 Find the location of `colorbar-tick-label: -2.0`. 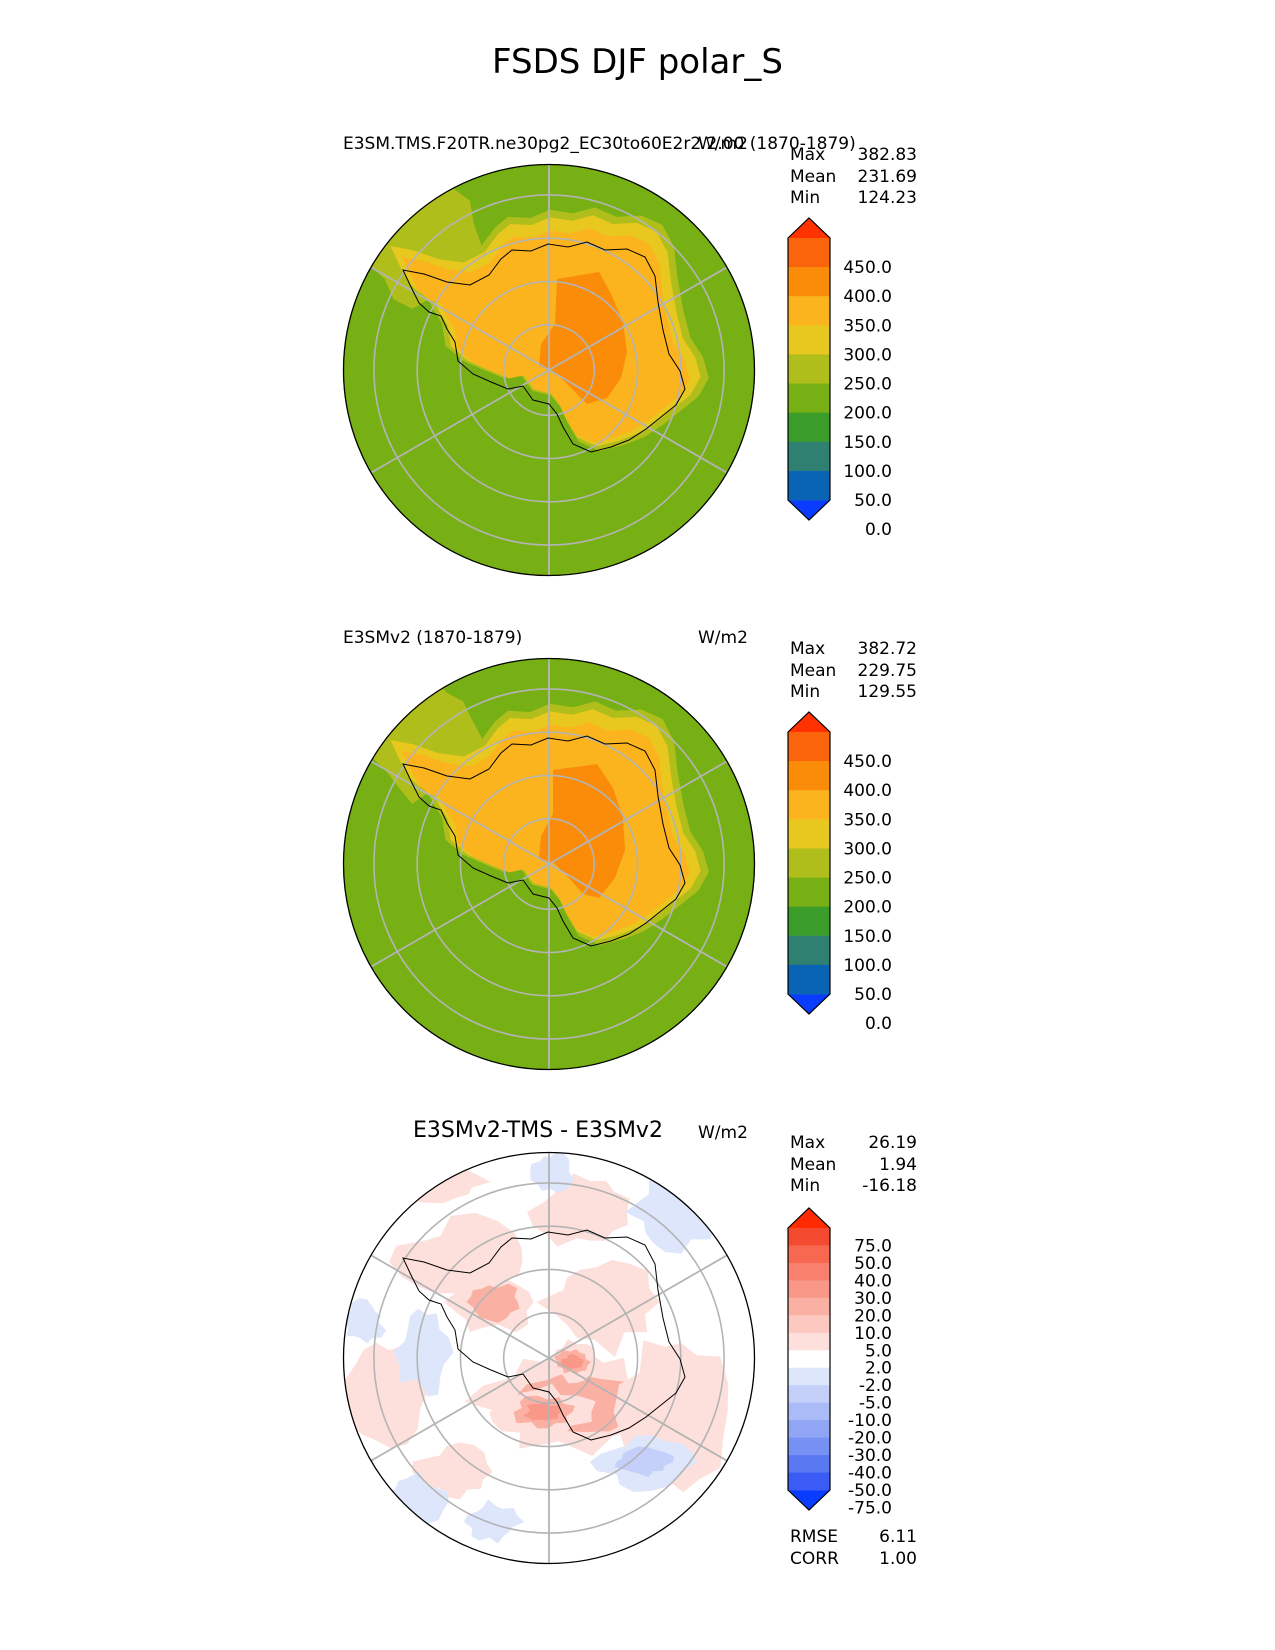

colorbar-tick-label: -2.0 is located at coordinates (875, 1386).